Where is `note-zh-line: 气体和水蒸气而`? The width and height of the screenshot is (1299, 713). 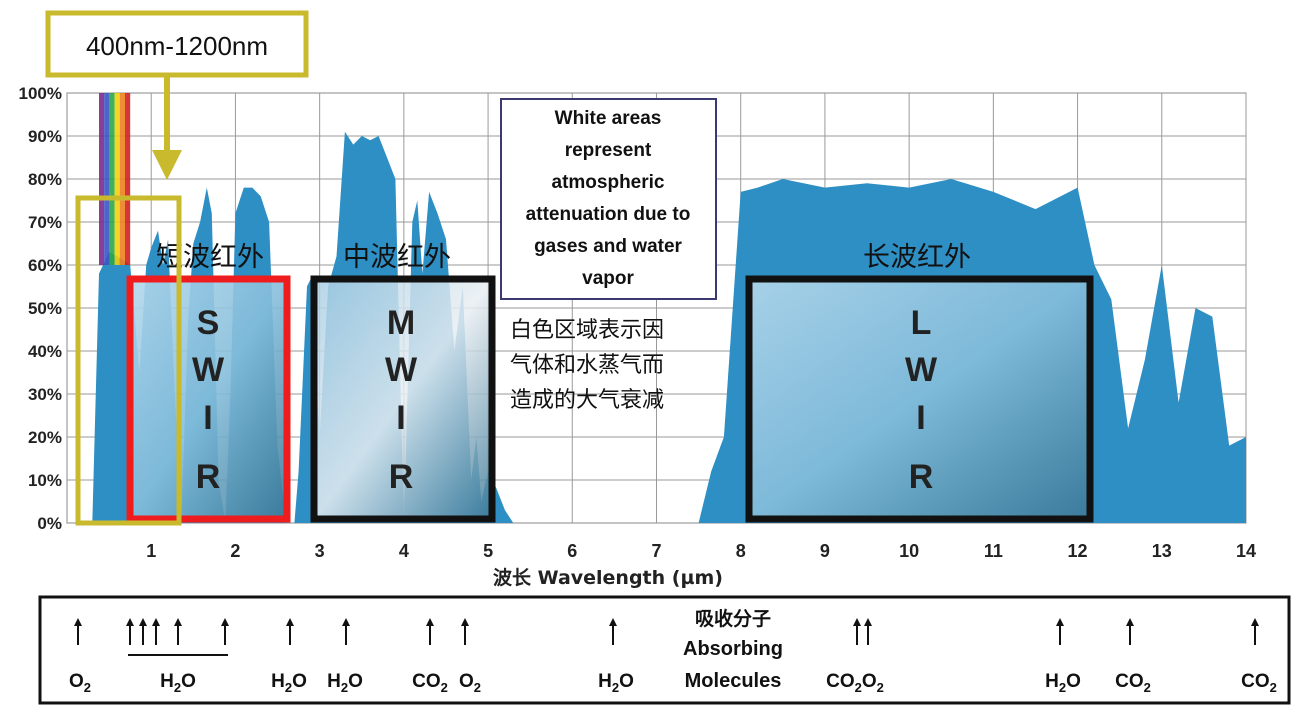 note-zh-line: 气体和水蒸气而 is located at coordinates (587, 365).